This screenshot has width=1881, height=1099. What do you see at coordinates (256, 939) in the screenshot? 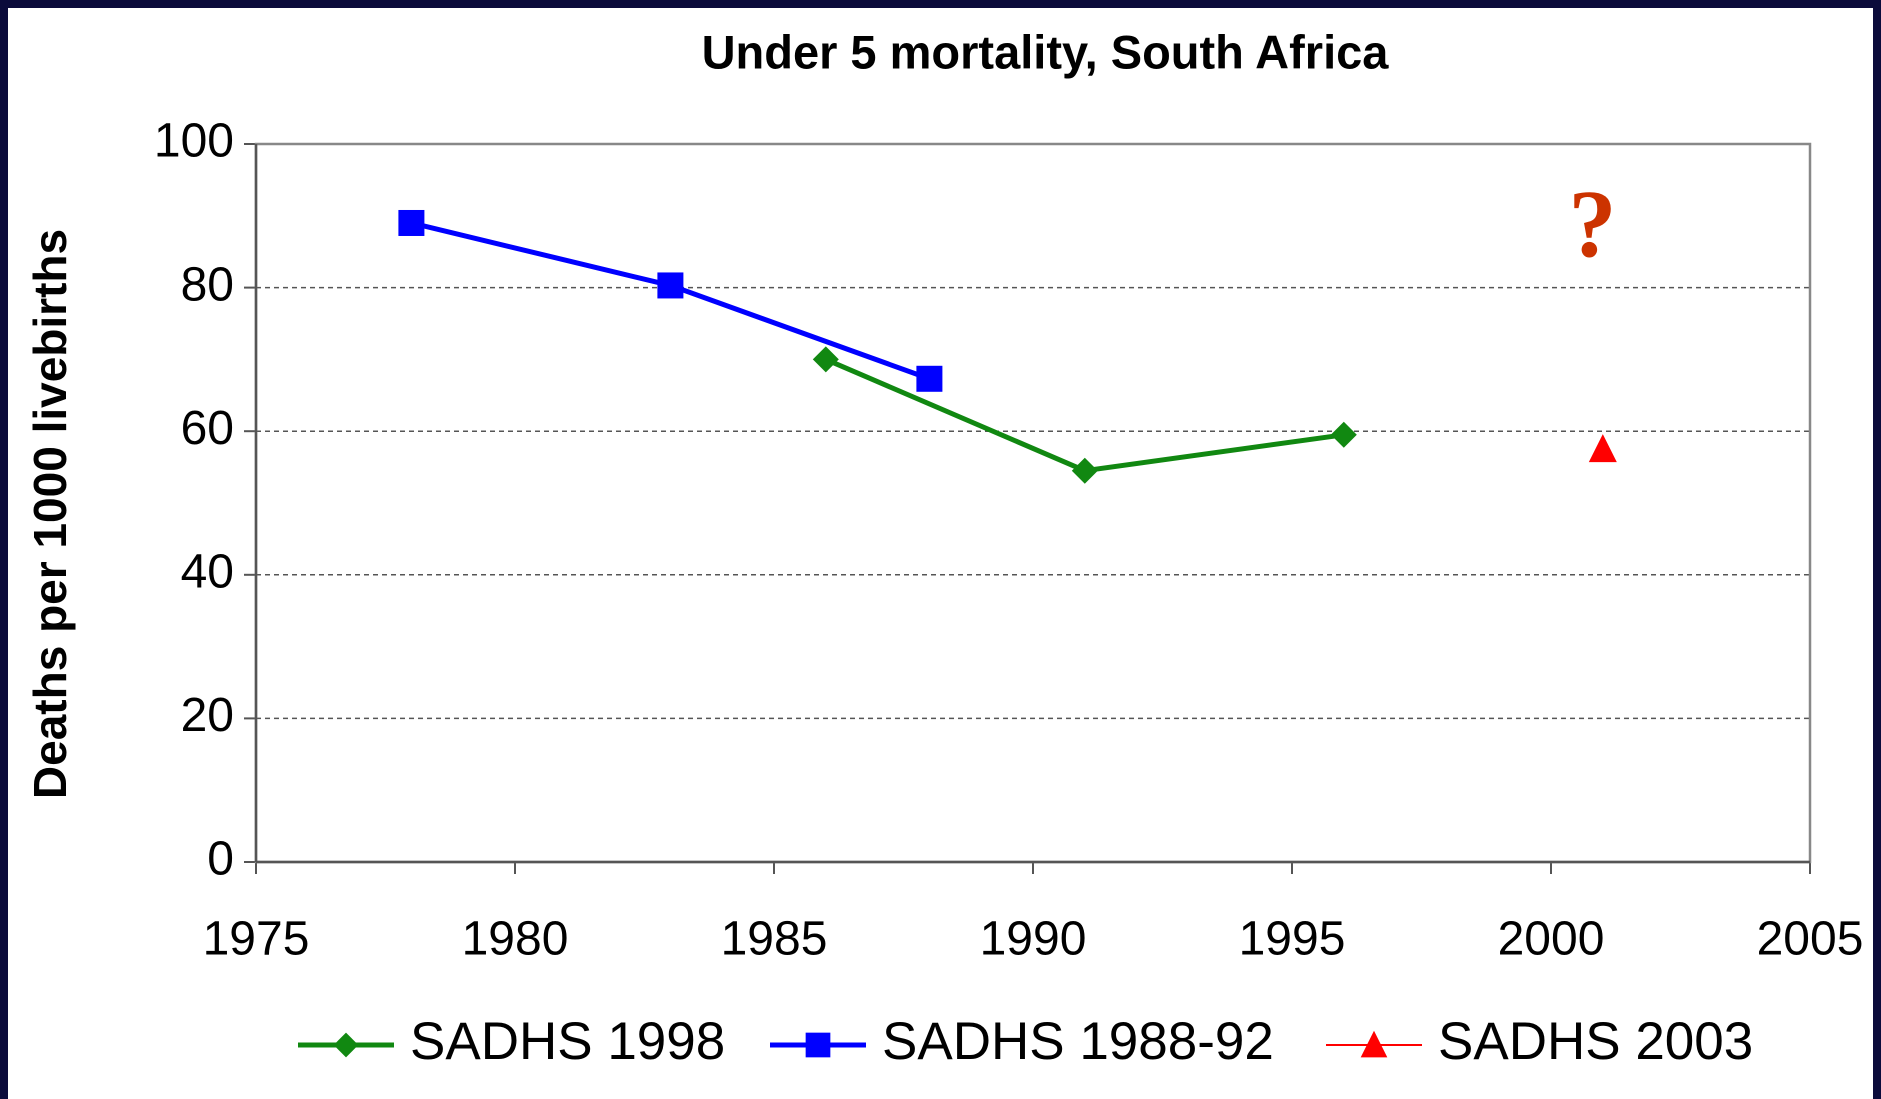
I see `x-tick-label: 1975` at bounding box center [256, 939].